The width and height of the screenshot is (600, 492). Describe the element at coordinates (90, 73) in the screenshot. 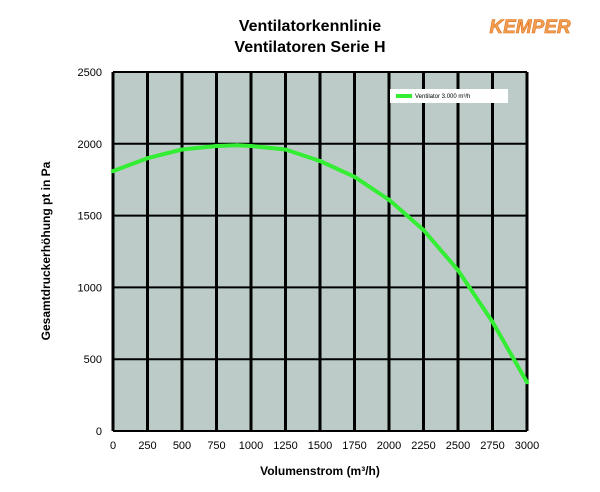

I see `y-tick-label: 2500` at that location.